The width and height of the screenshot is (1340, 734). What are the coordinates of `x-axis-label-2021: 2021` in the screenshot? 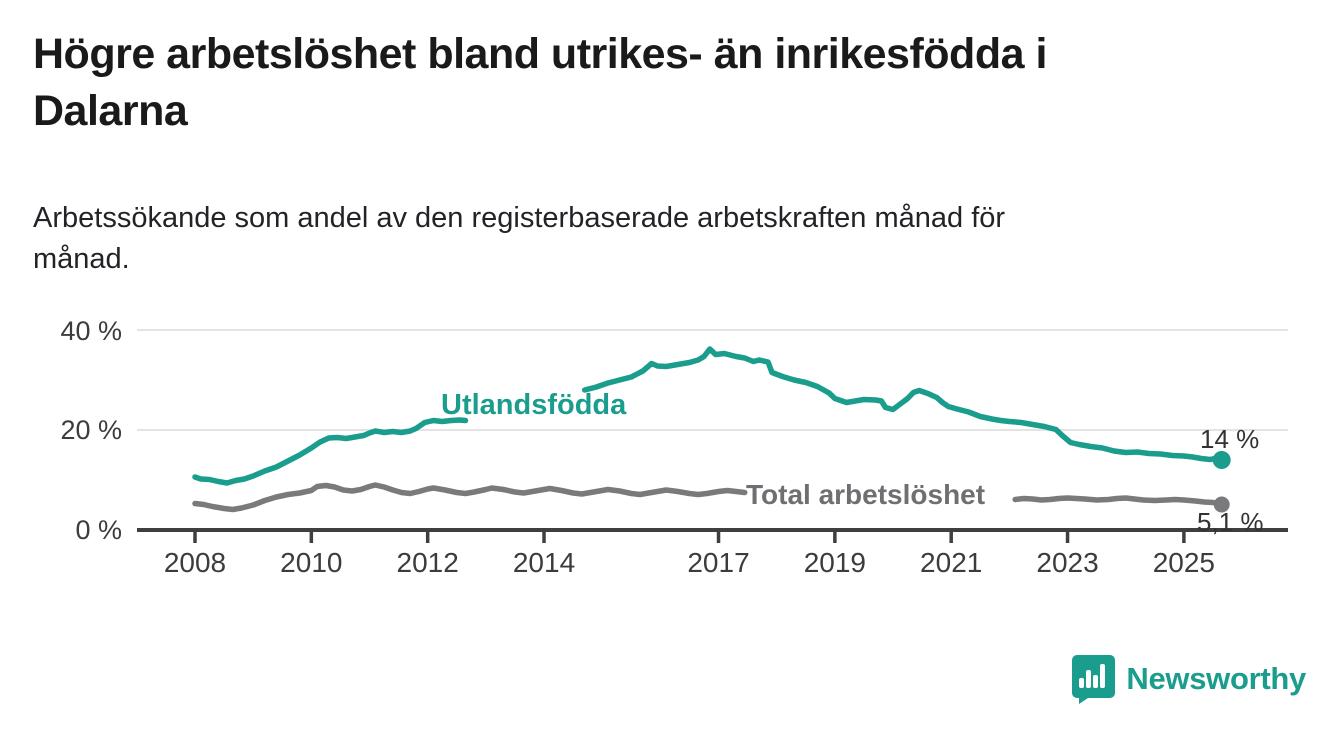 It's located at (951, 562).